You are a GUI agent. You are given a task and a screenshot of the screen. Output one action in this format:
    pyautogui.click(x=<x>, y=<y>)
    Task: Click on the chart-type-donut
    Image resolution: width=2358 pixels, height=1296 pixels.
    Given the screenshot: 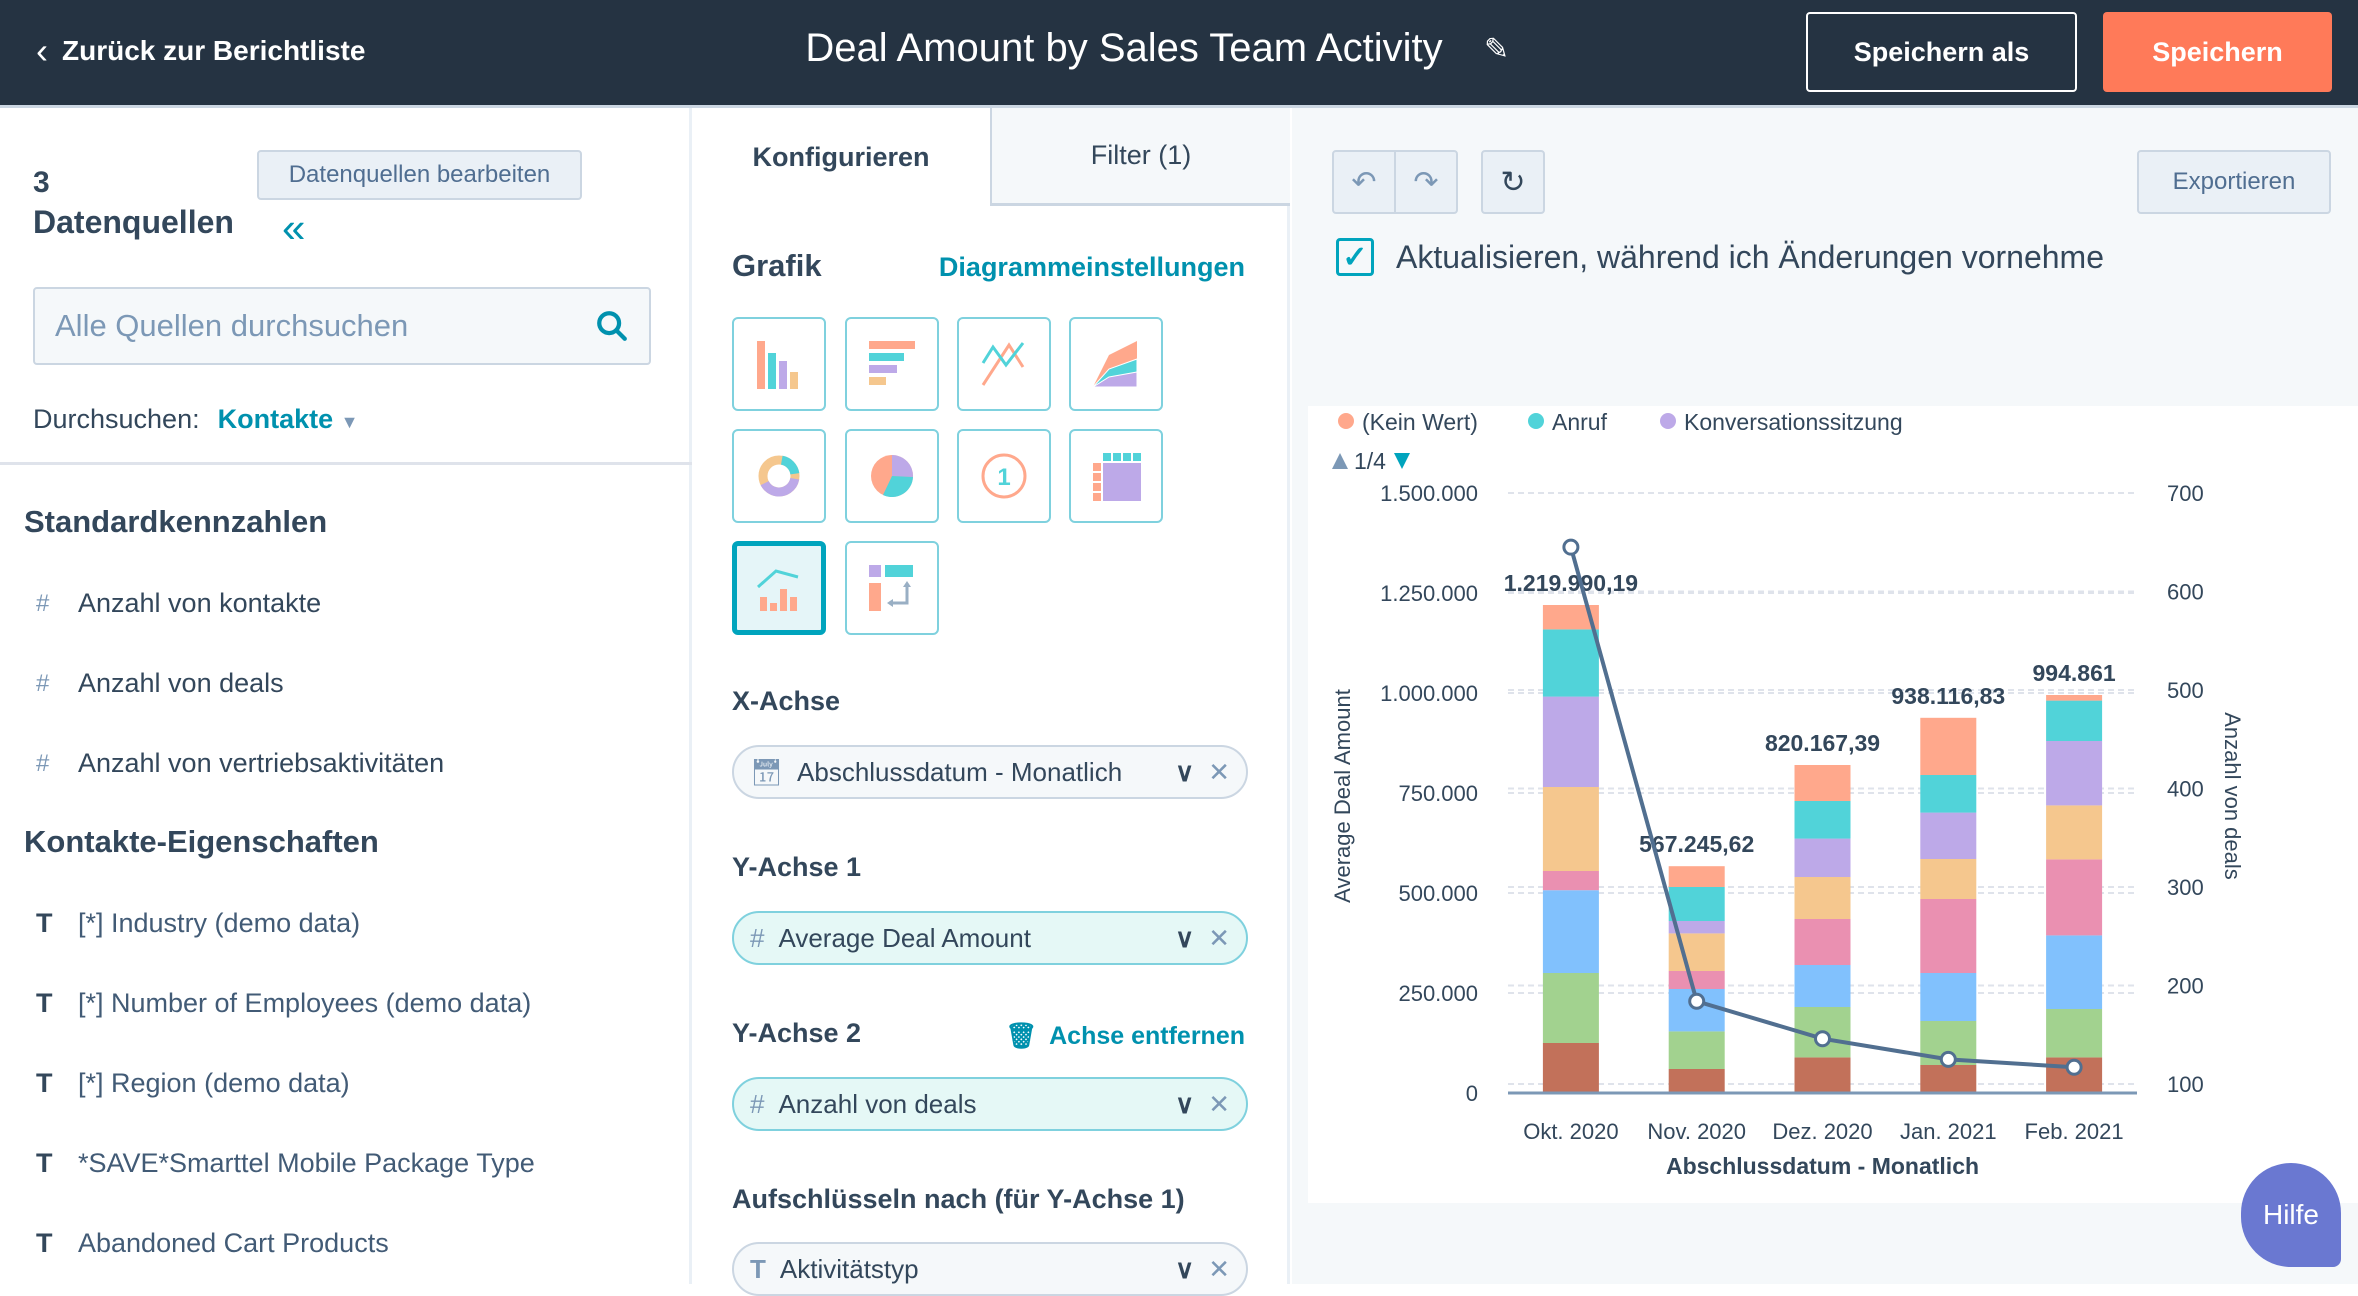 What is the action you would take?
    pyautogui.click(x=779, y=476)
    